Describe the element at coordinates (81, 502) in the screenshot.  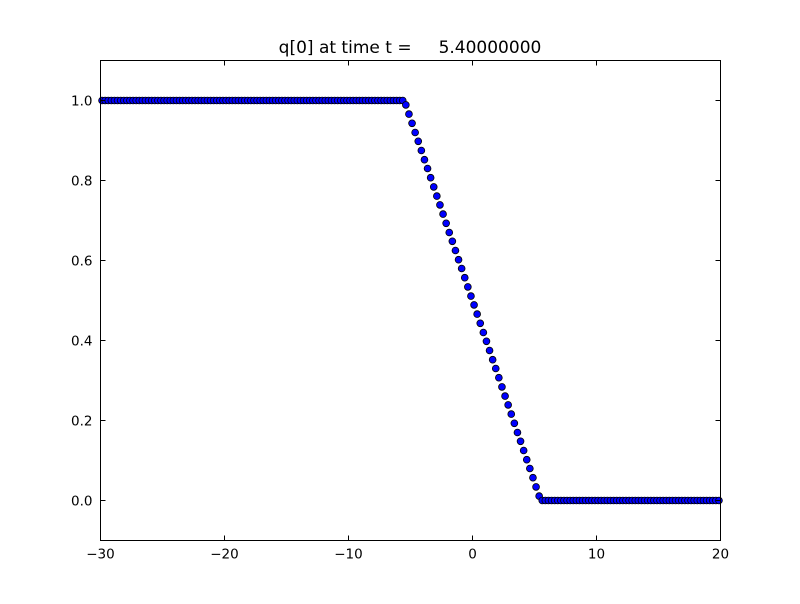
I see `y-tick-label: 0.0` at that location.